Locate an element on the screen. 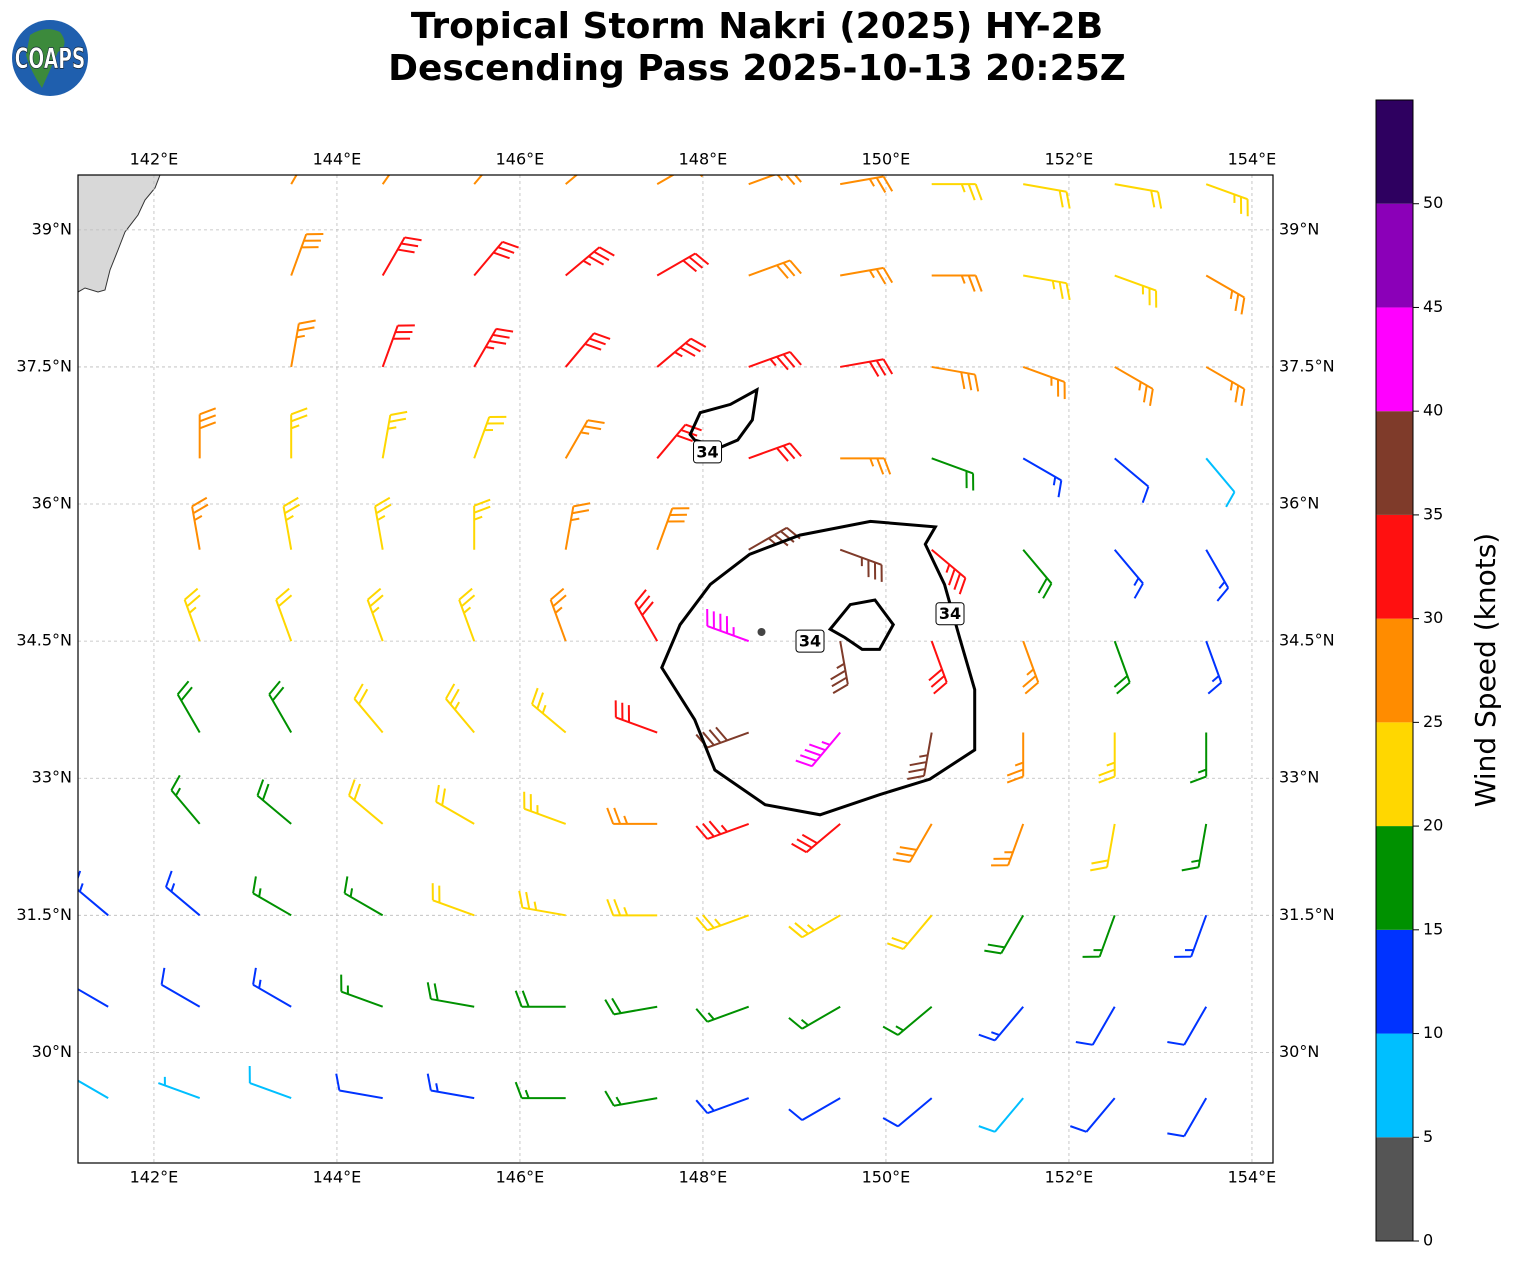 The width and height of the screenshot is (1513, 1264). x-tick-label: 148°E is located at coordinates (703, 159).